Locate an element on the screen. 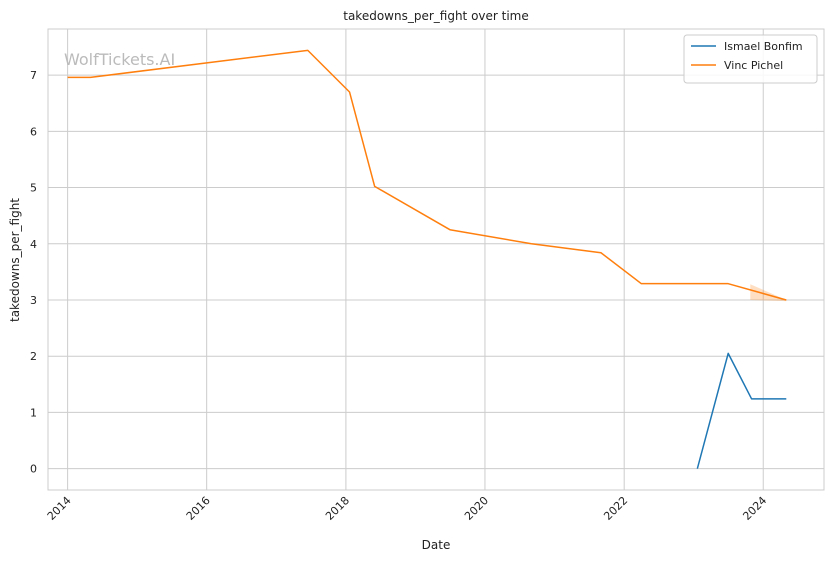  y-tick-label: 5 is located at coordinates (33, 188).